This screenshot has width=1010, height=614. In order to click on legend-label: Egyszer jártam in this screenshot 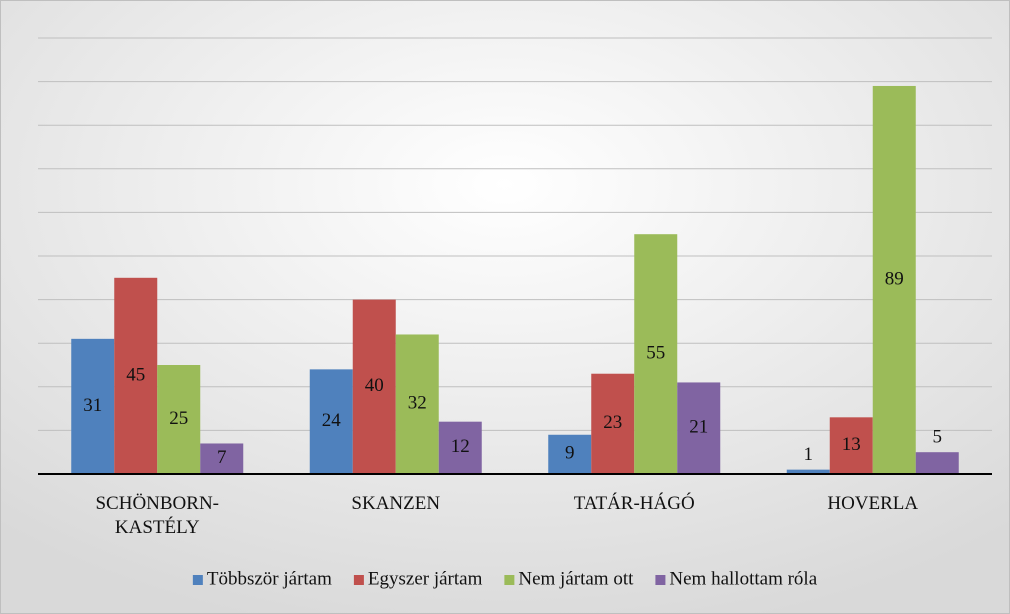, I will do `click(425, 578)`.